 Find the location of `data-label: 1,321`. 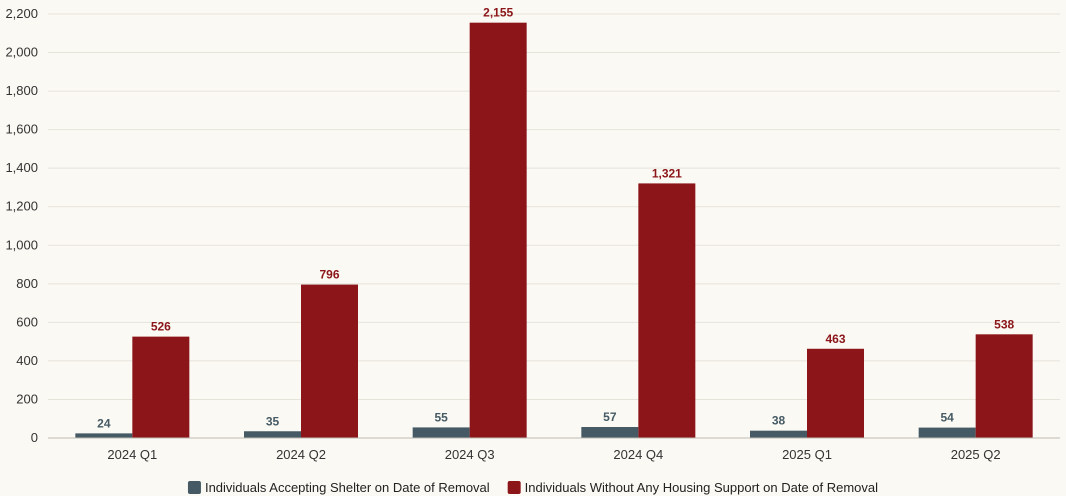

data-label: 1,321 is located at coordinates (667, 173).